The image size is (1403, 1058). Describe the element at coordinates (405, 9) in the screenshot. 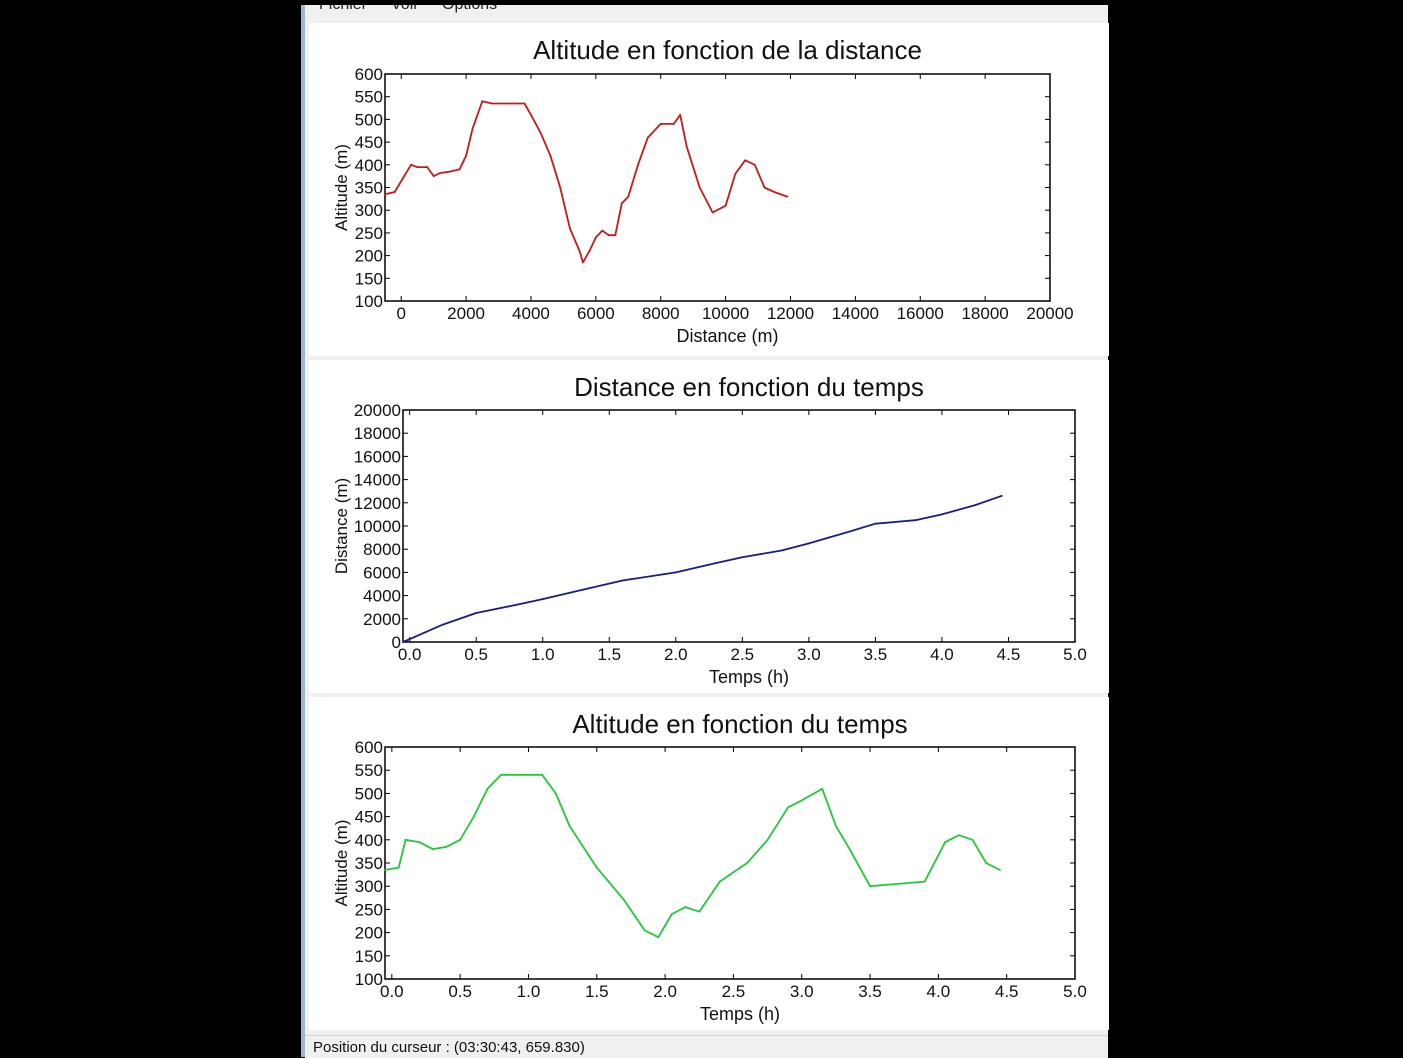

I see `menu-voir: Voir` at that location.